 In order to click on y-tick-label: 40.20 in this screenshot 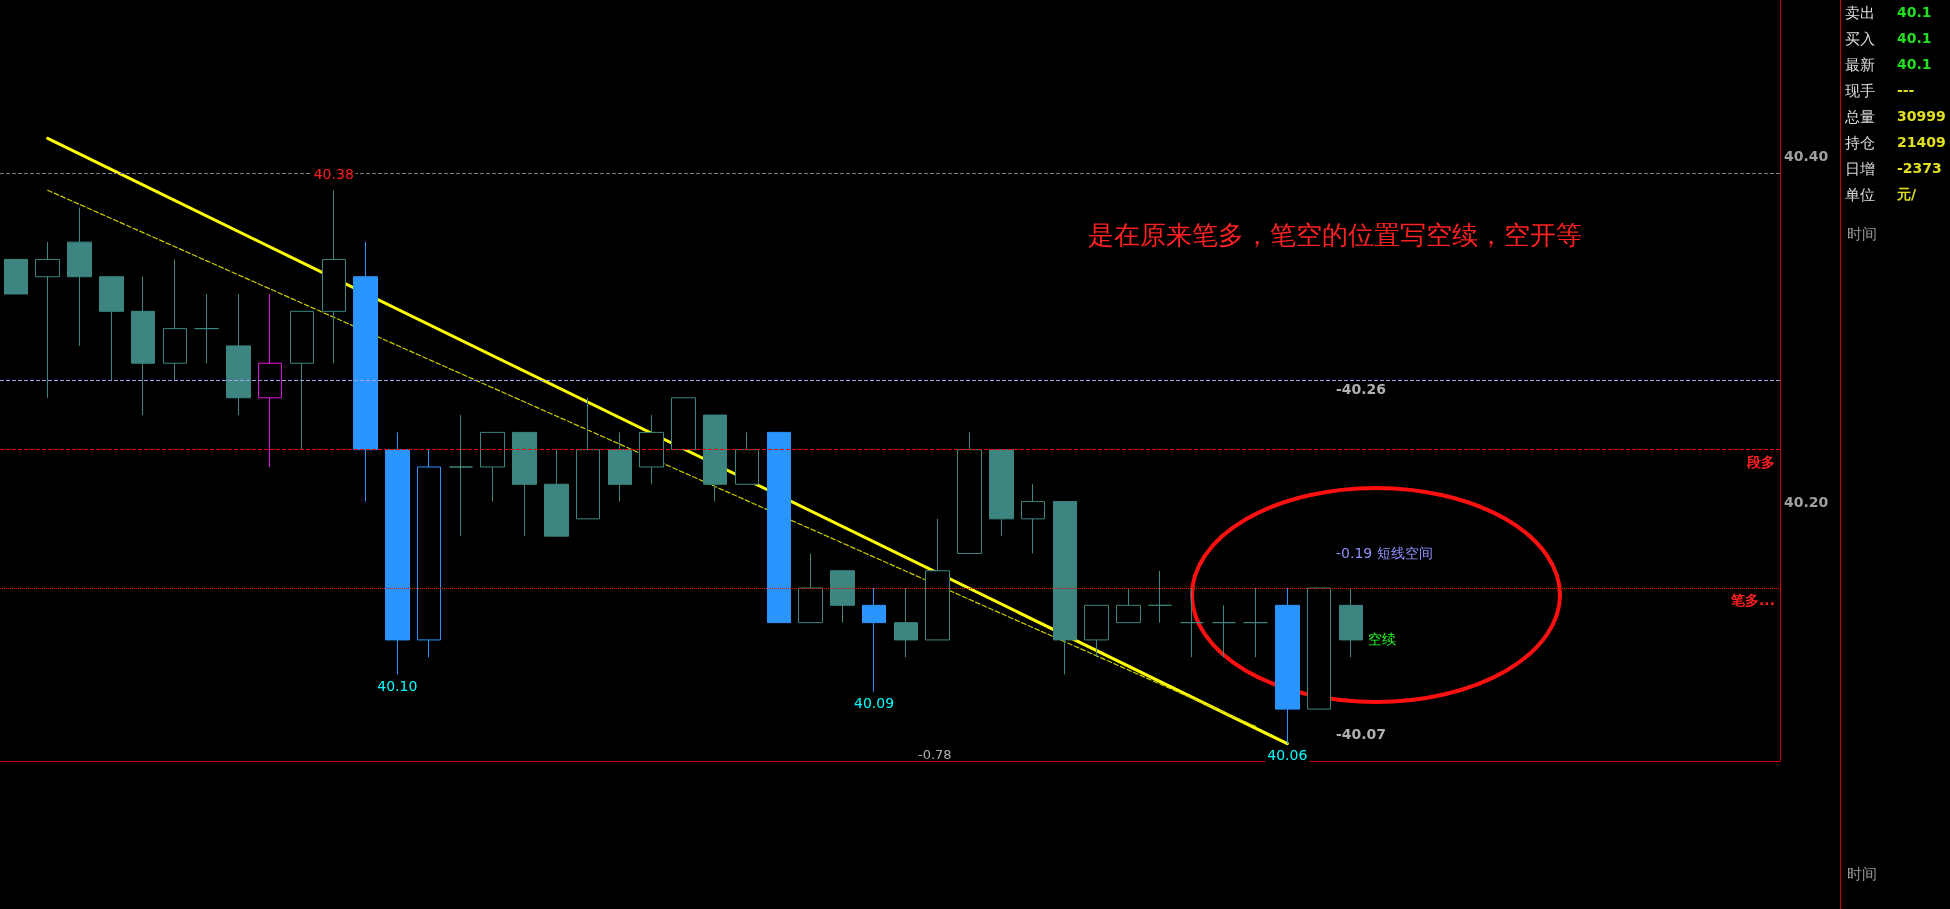, I will do `click(1806, 501)`.